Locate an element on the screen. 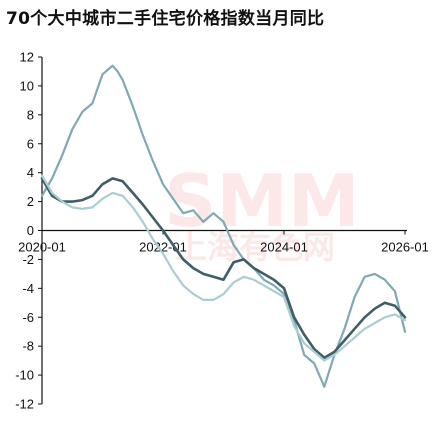 Image resolution: width=445 pixels, height=424 pixels. x-tick-label: 2024-01 is located at coordinates (284, 247).